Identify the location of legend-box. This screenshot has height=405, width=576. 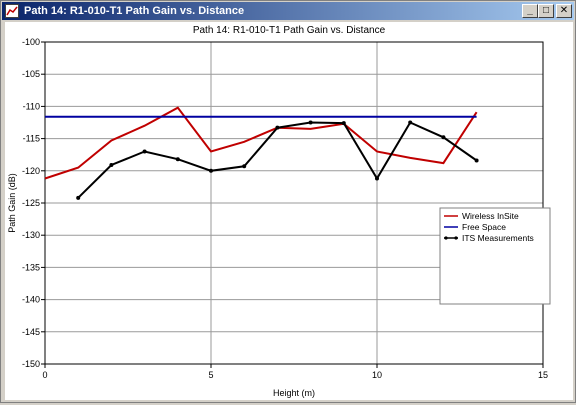
(495, 256).